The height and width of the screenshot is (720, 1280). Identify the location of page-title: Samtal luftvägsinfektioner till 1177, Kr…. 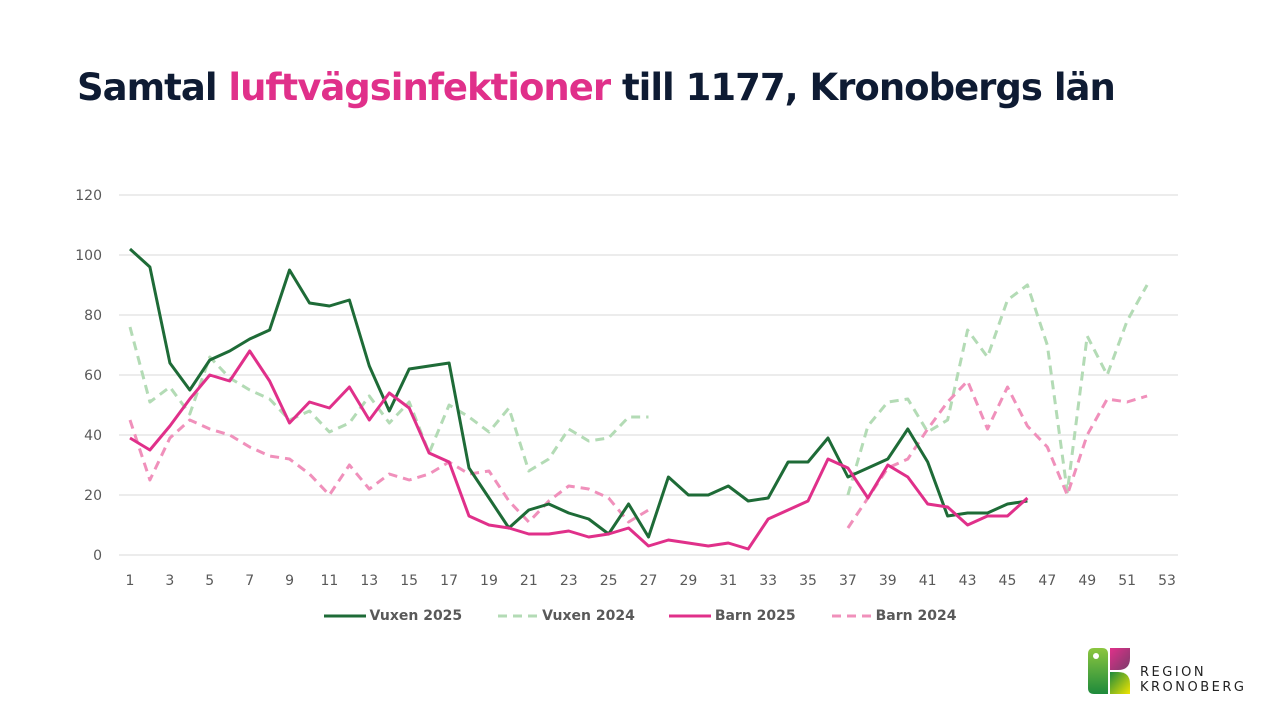
(596, 87).